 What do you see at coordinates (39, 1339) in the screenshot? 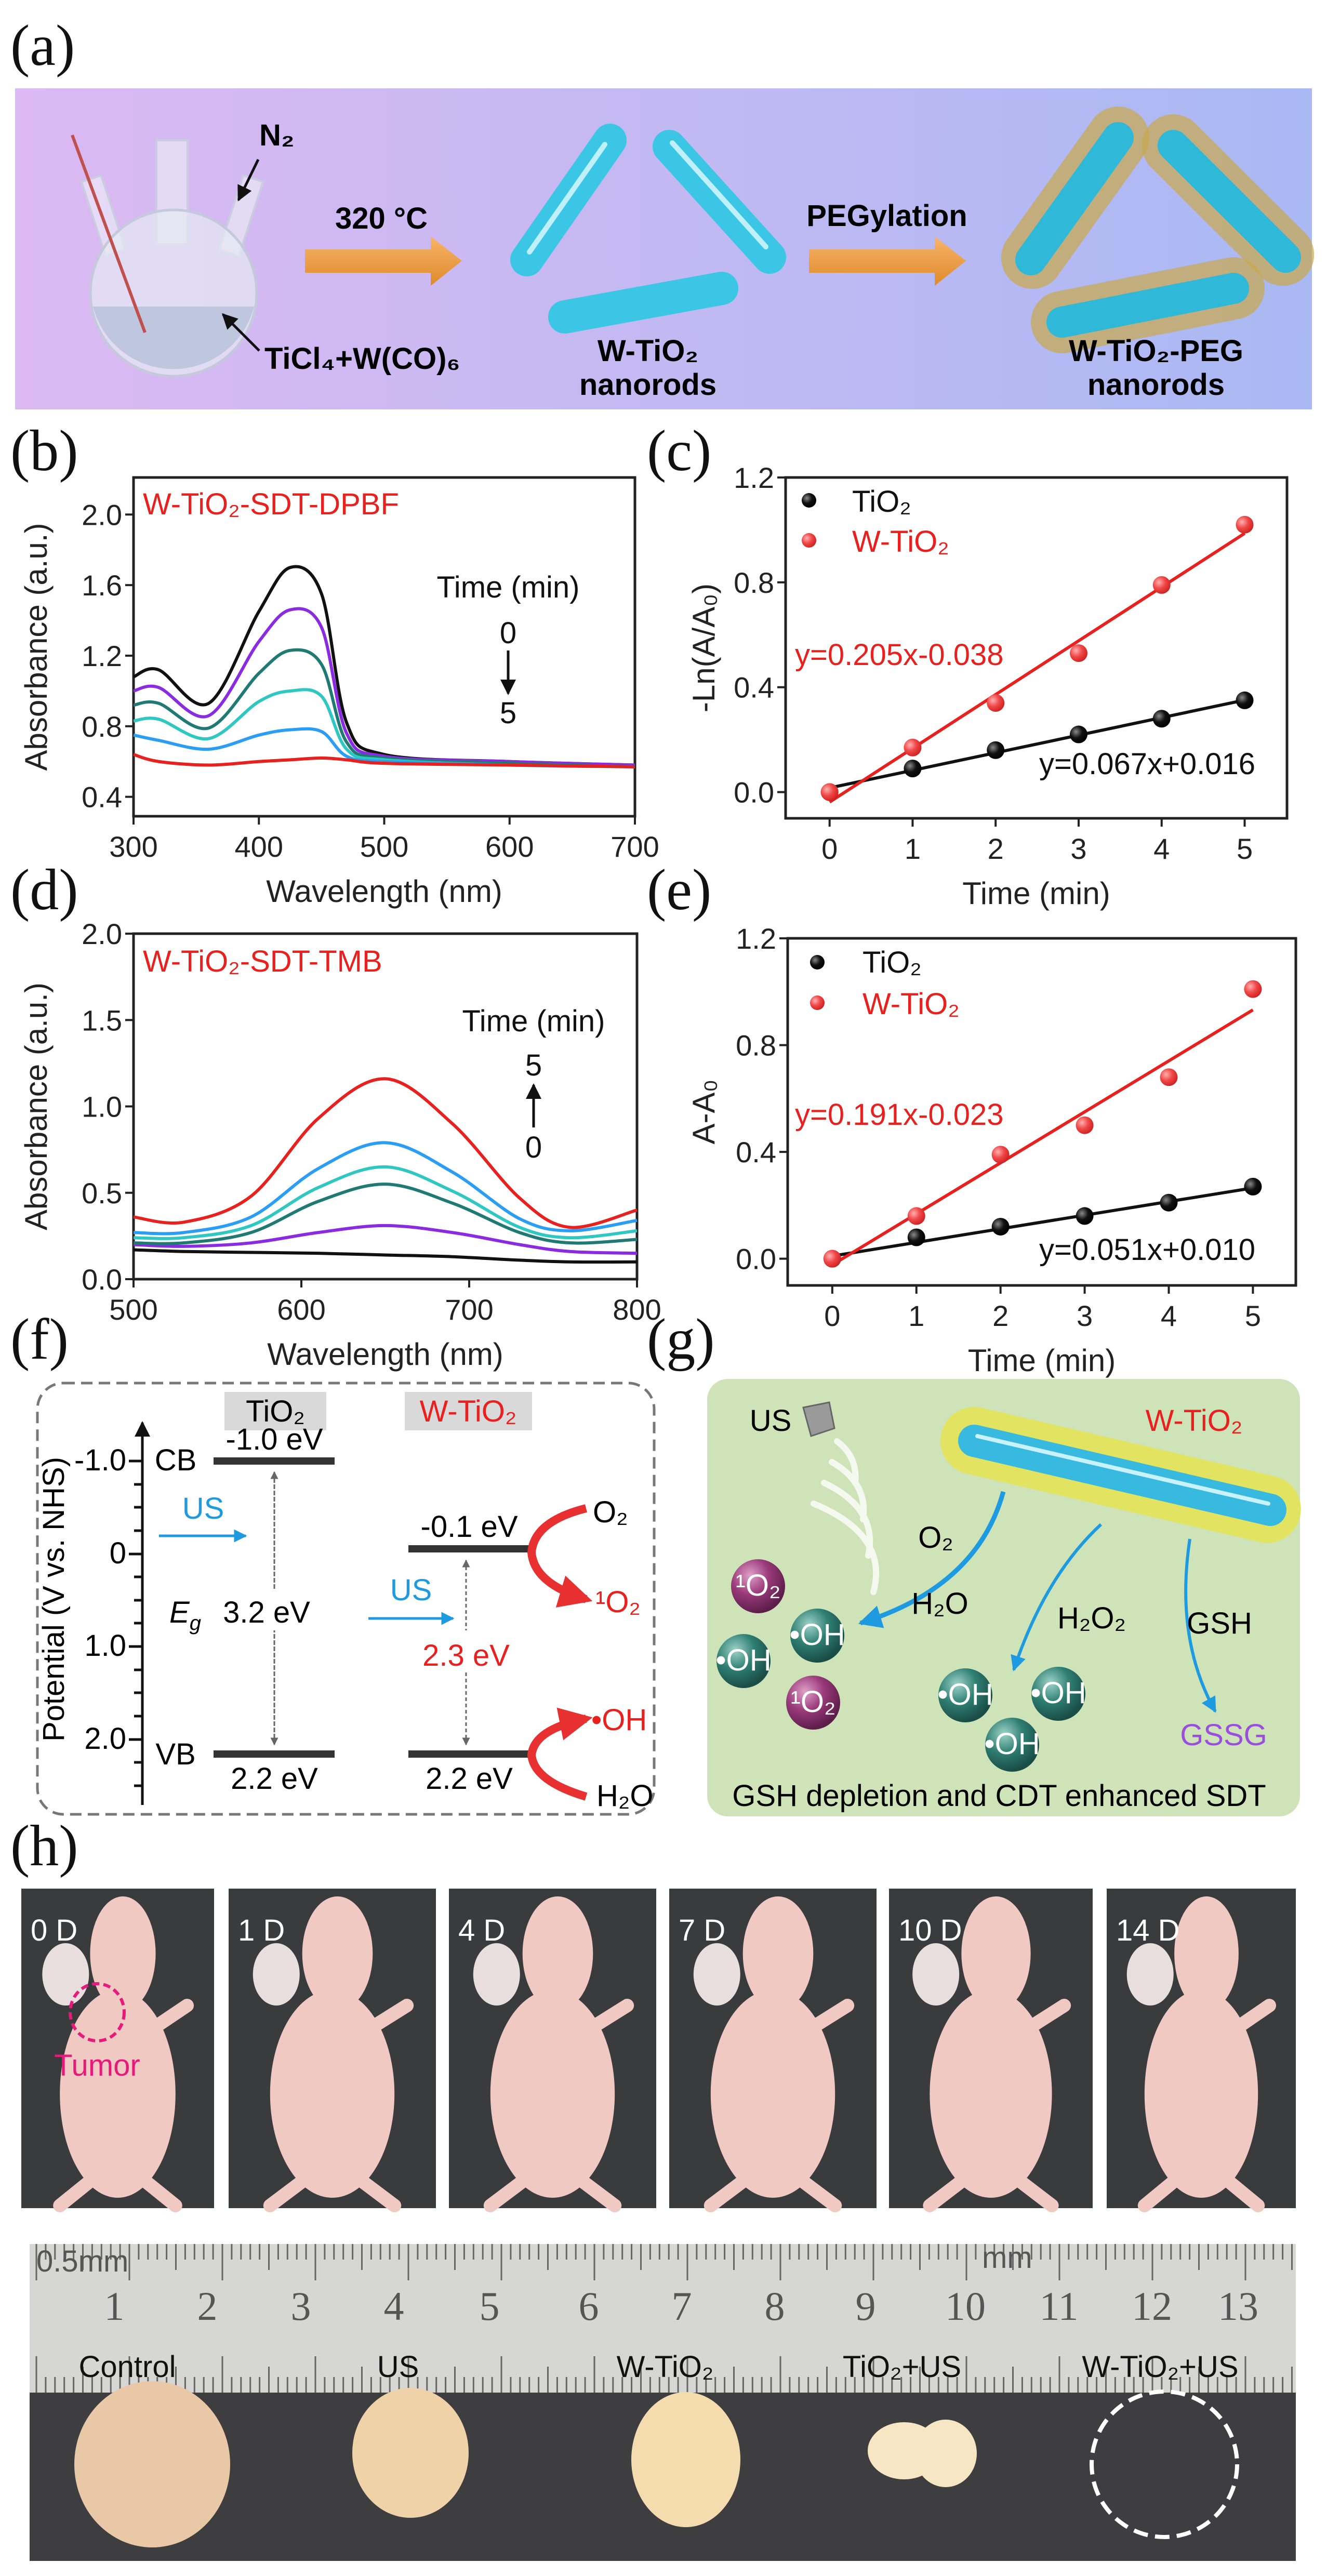
I see `panel-label-f: (f)` at bounding box center [39, 1339].